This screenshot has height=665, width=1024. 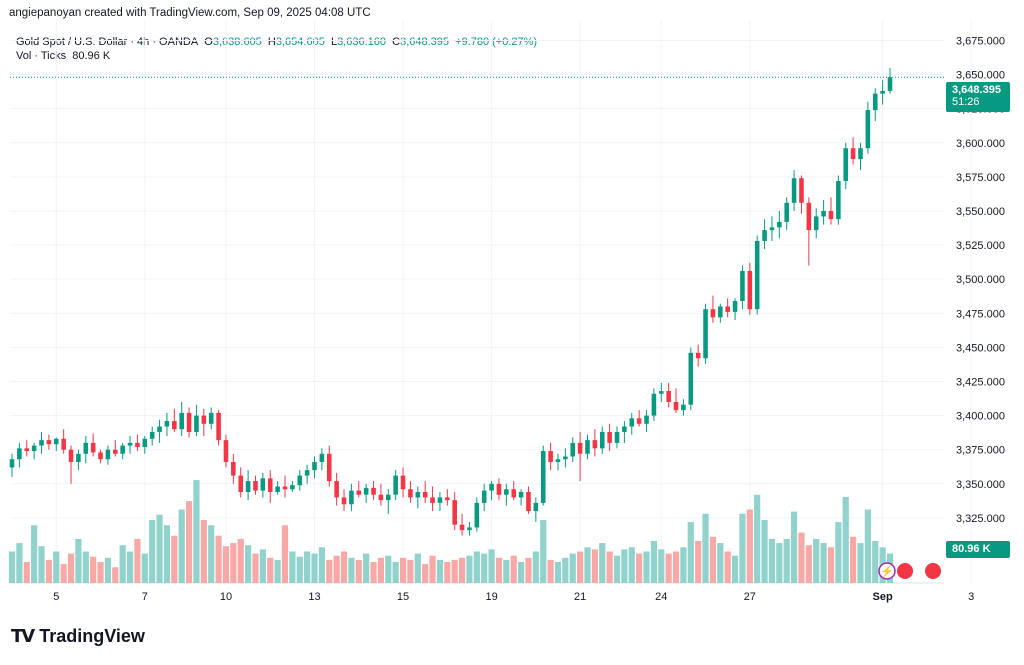 I want to click on tradingview-logo: 𝗧𝗩 TradingView, so click(x=78, y=636).